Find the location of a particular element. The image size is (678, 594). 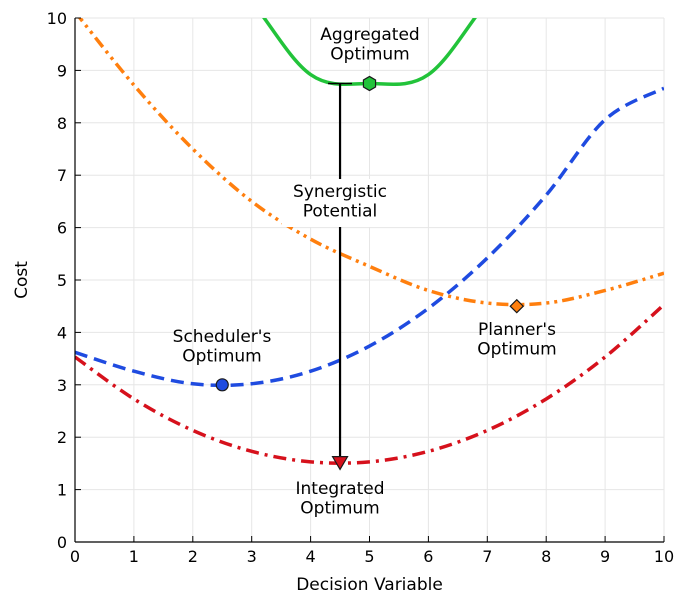

annotation-line: Synergistic is located at coordinates (340, 192).